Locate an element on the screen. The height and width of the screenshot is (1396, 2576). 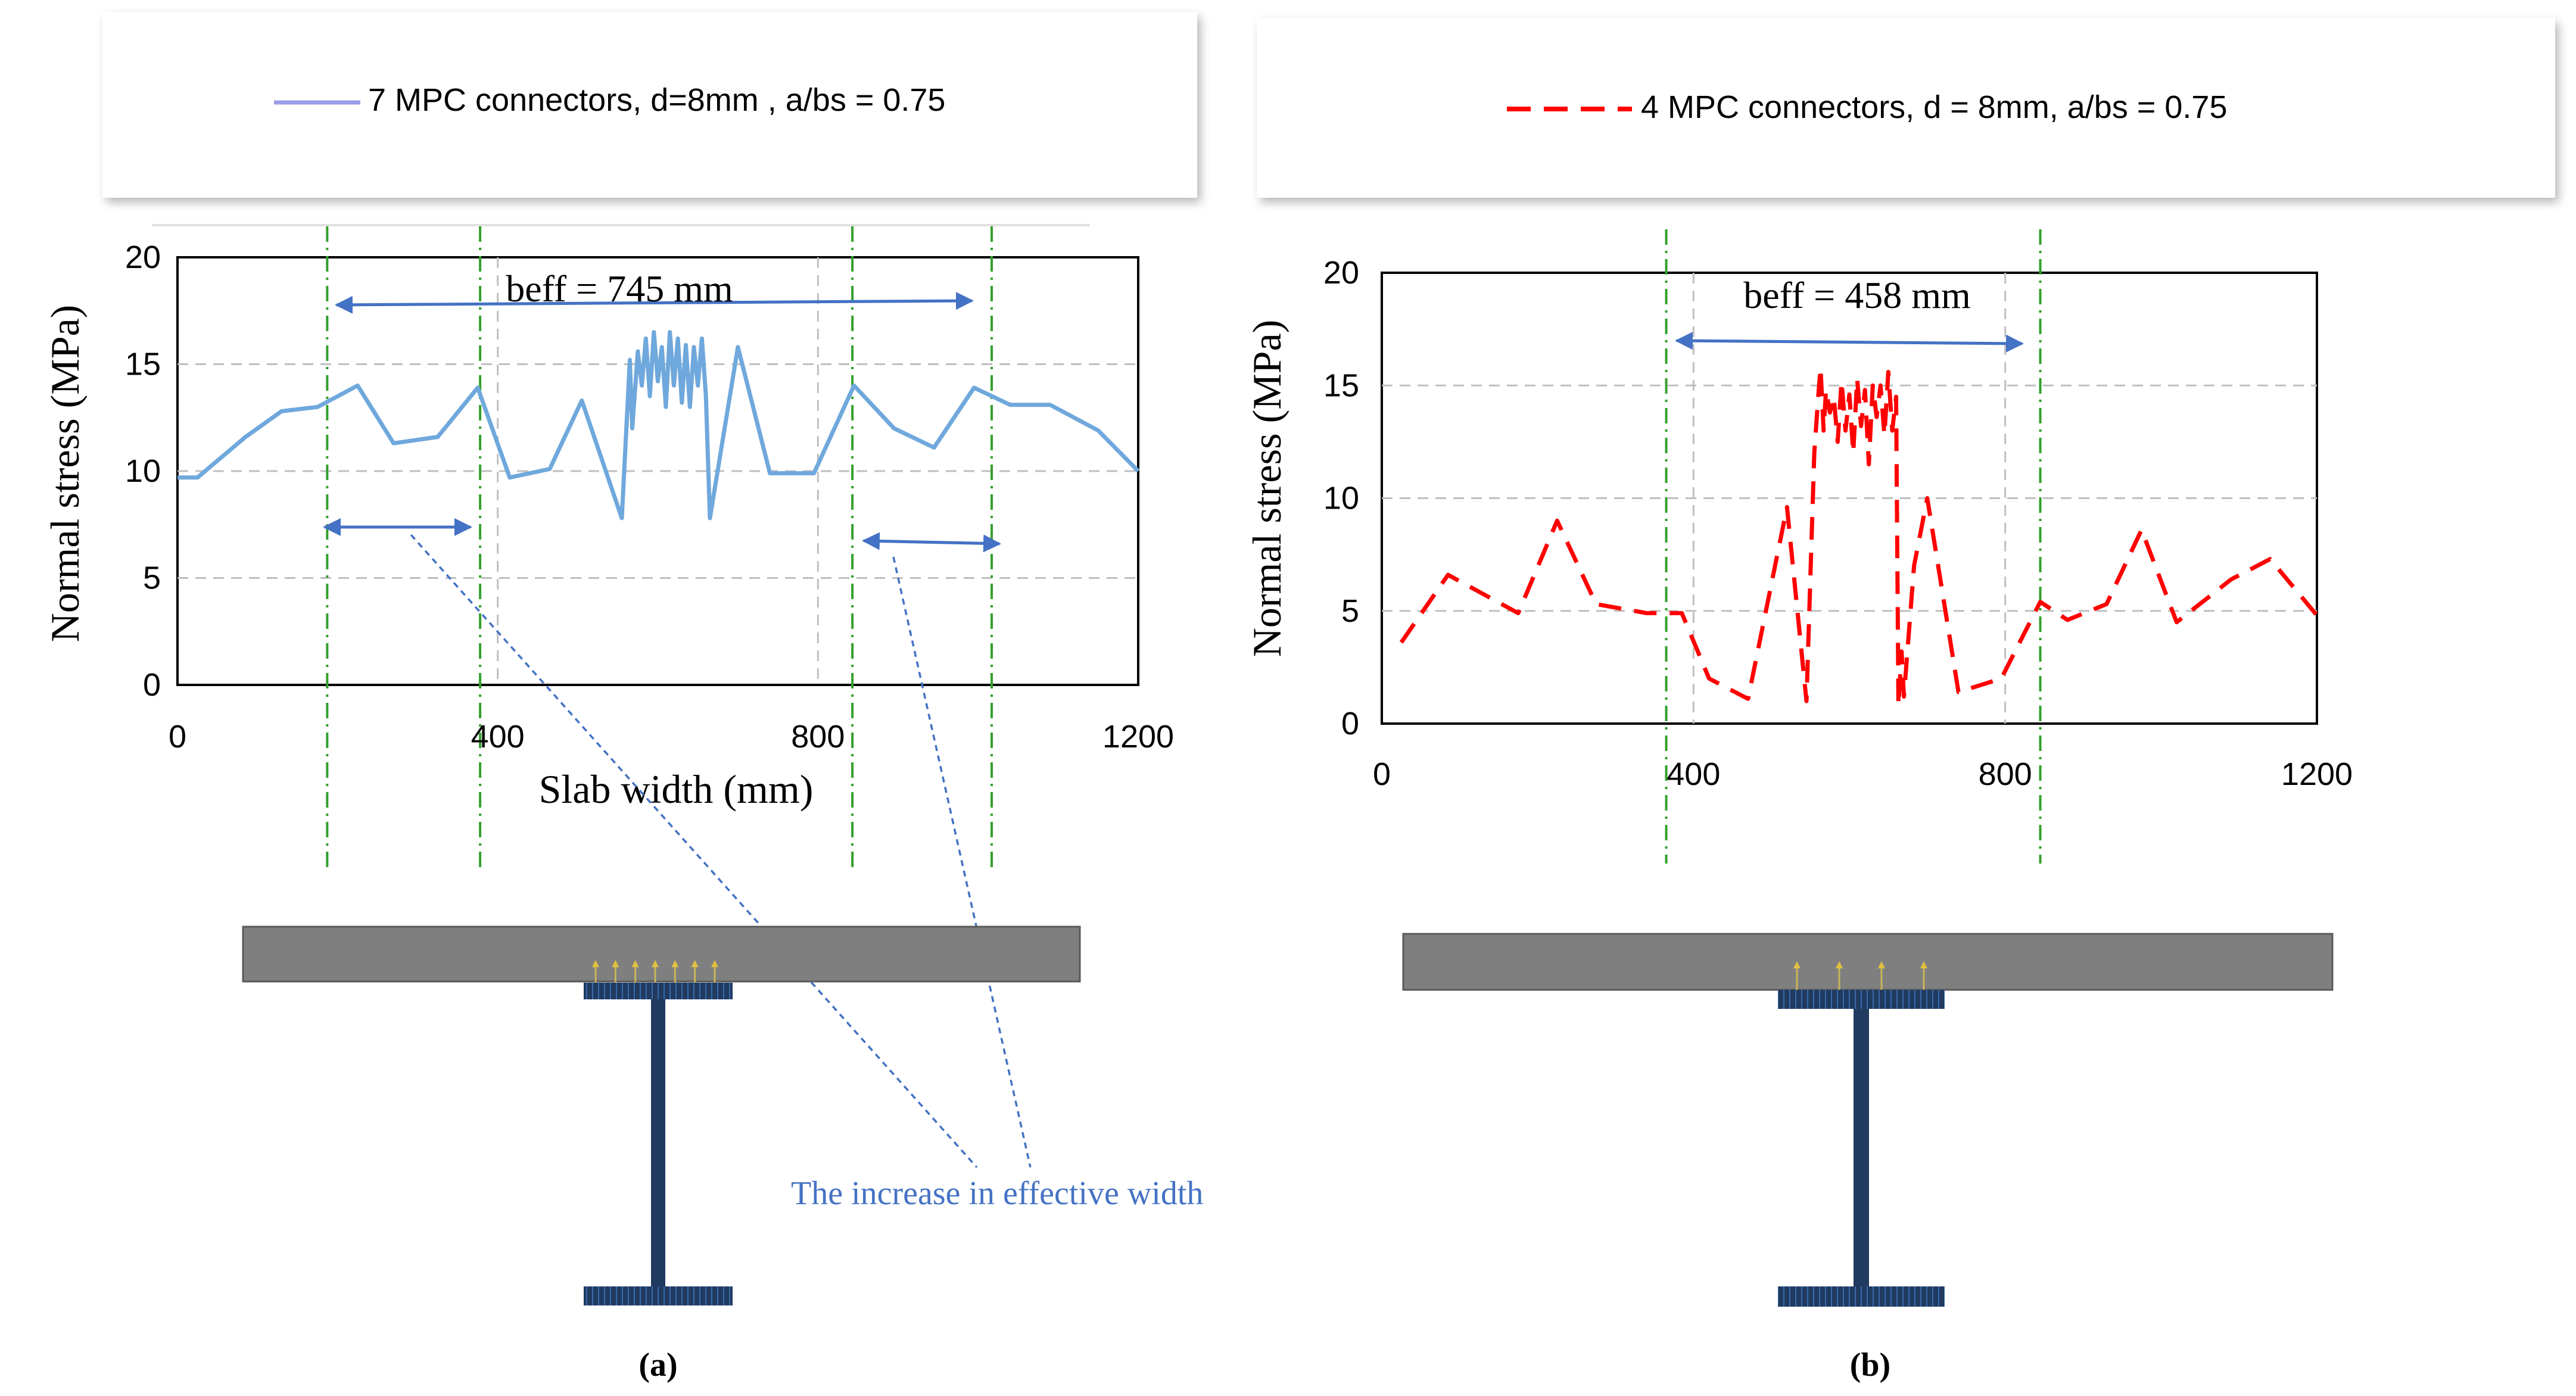
stress-line-b is located at coordinates (1859, 536).